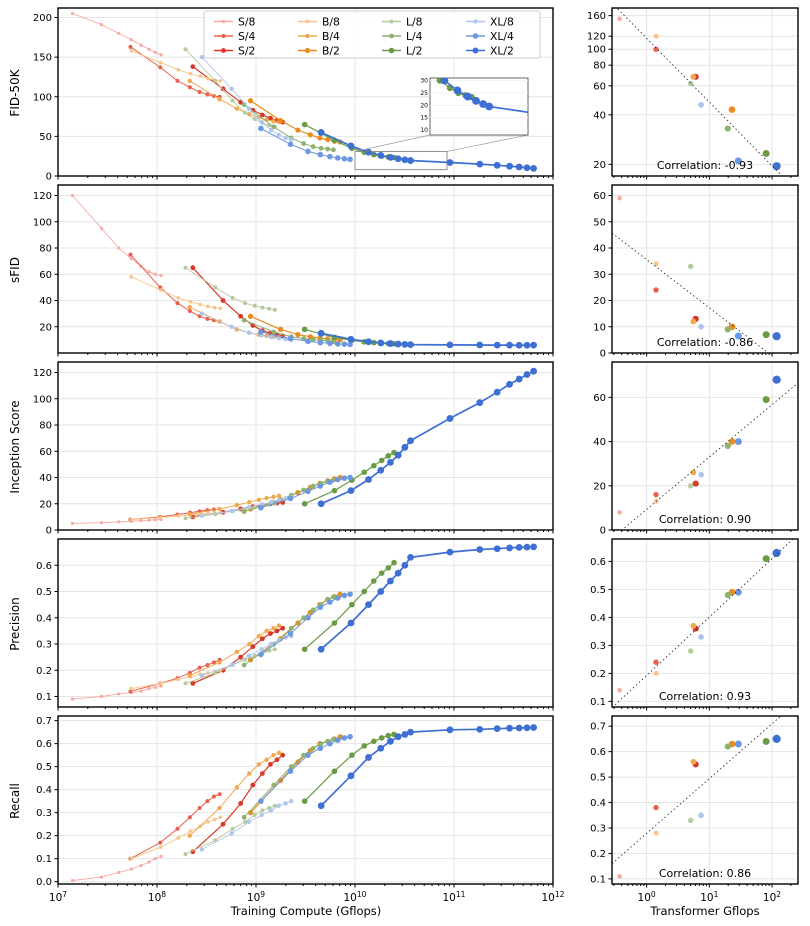 The height and width of the screenshot is (926, 810). I want to click on inset-zoom: 10 15 20 25 30, so click(441, 124).